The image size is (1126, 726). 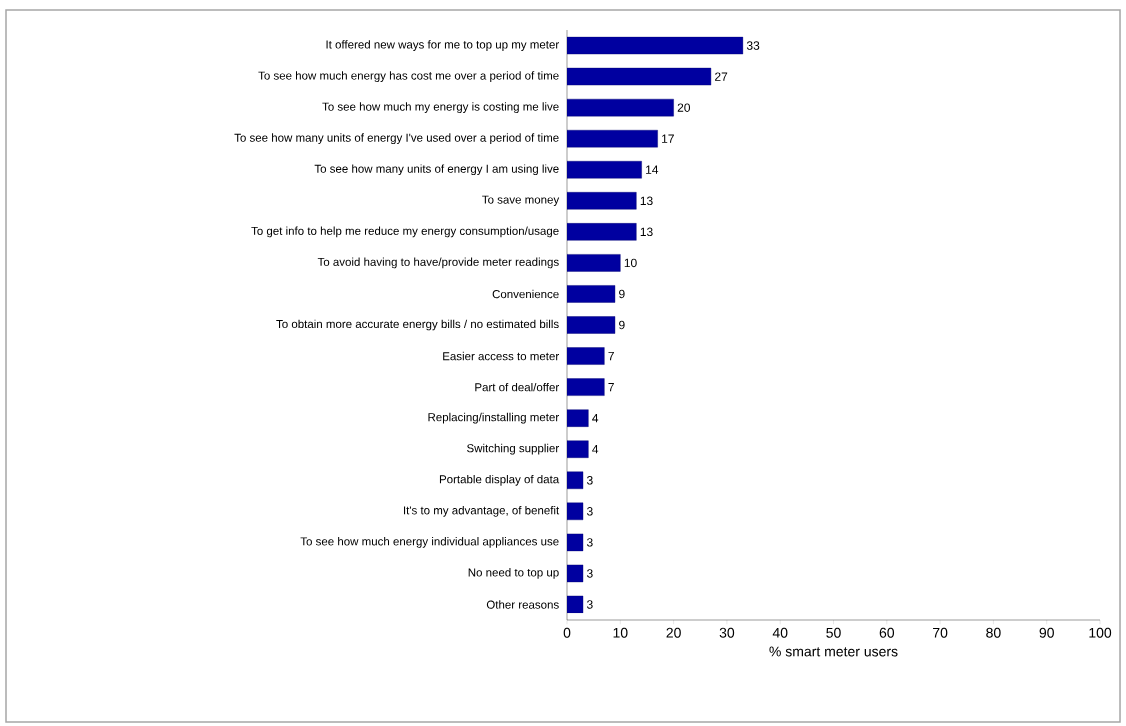 What do you see at coordinates (521, 200) in the screenshot?
I see `y-tick-label: To save money` at bounding box center [521, 200].